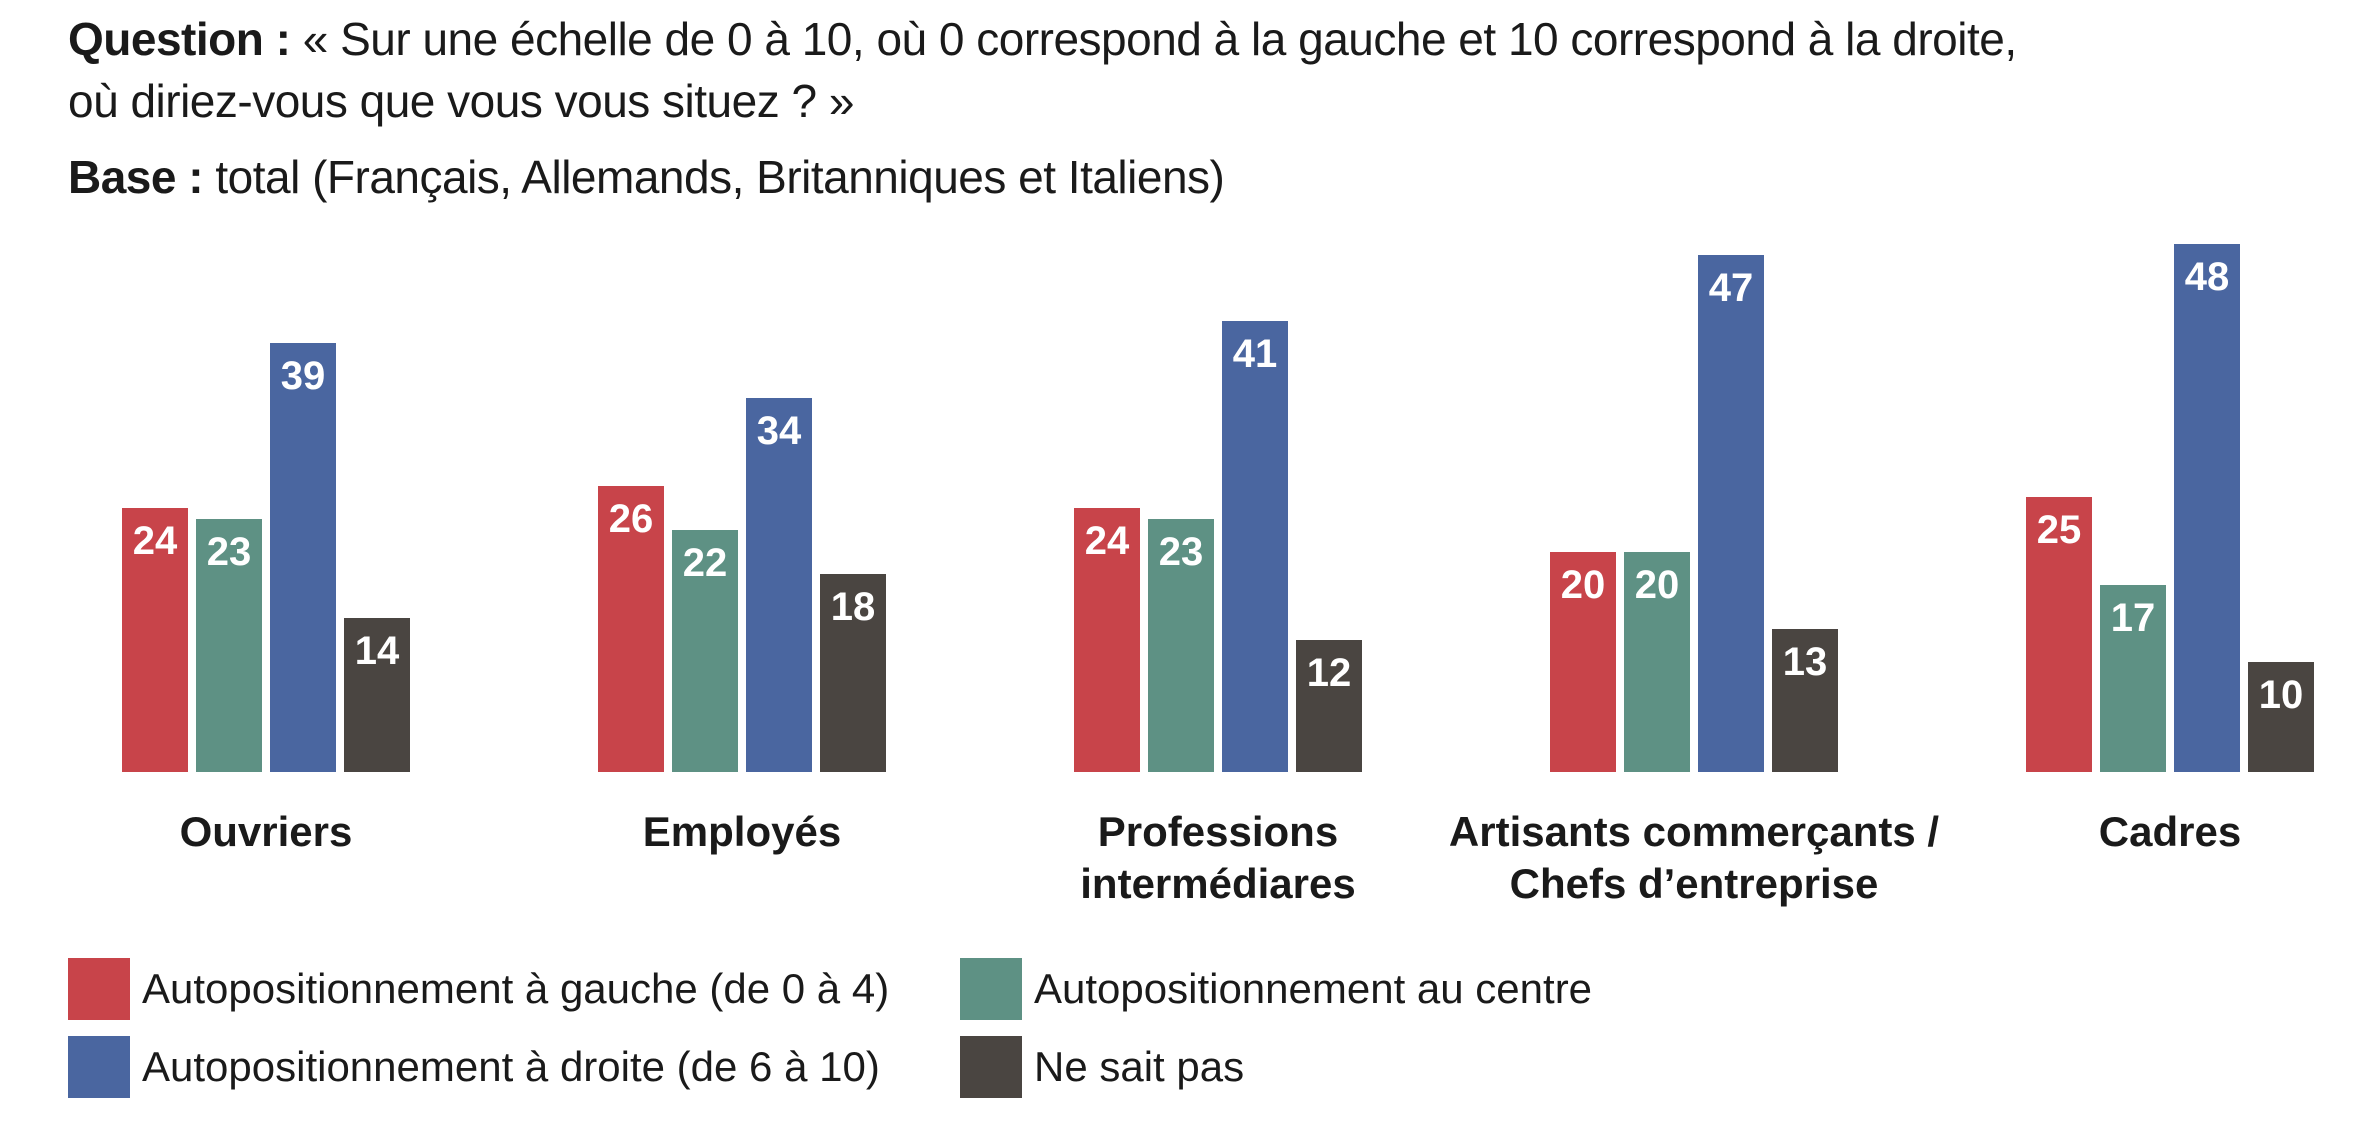  What do you see at coordinates (2207, 277) in the screenshot?
I see `value-label-droite-4: 48` at bounding box center [2207, 277].